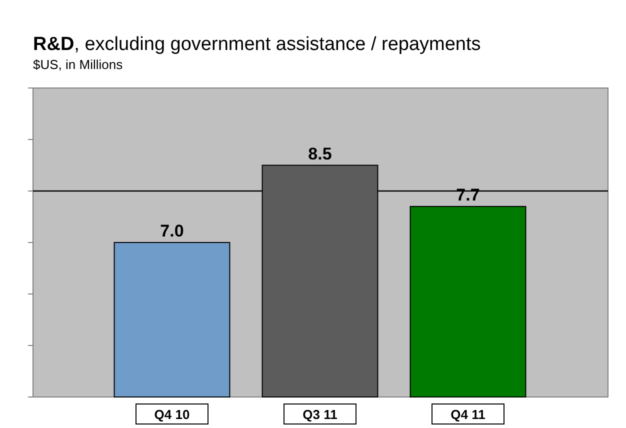 The image size is (626, 428). Describe the element at coordinates (172, 231) in the screenshot. I see `data-label: 7.0` at that location.